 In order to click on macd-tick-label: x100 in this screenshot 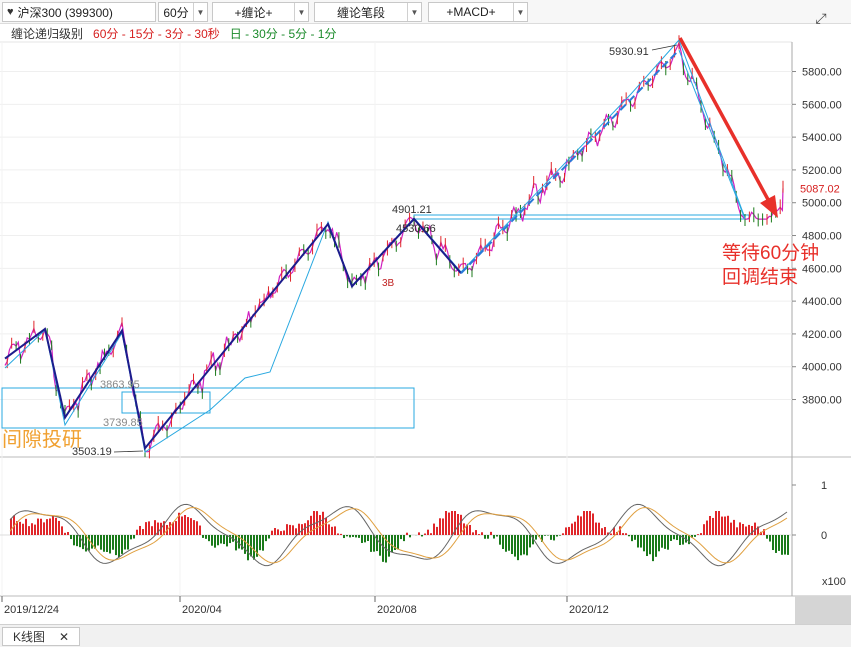, I will do `click(834, 582)`.